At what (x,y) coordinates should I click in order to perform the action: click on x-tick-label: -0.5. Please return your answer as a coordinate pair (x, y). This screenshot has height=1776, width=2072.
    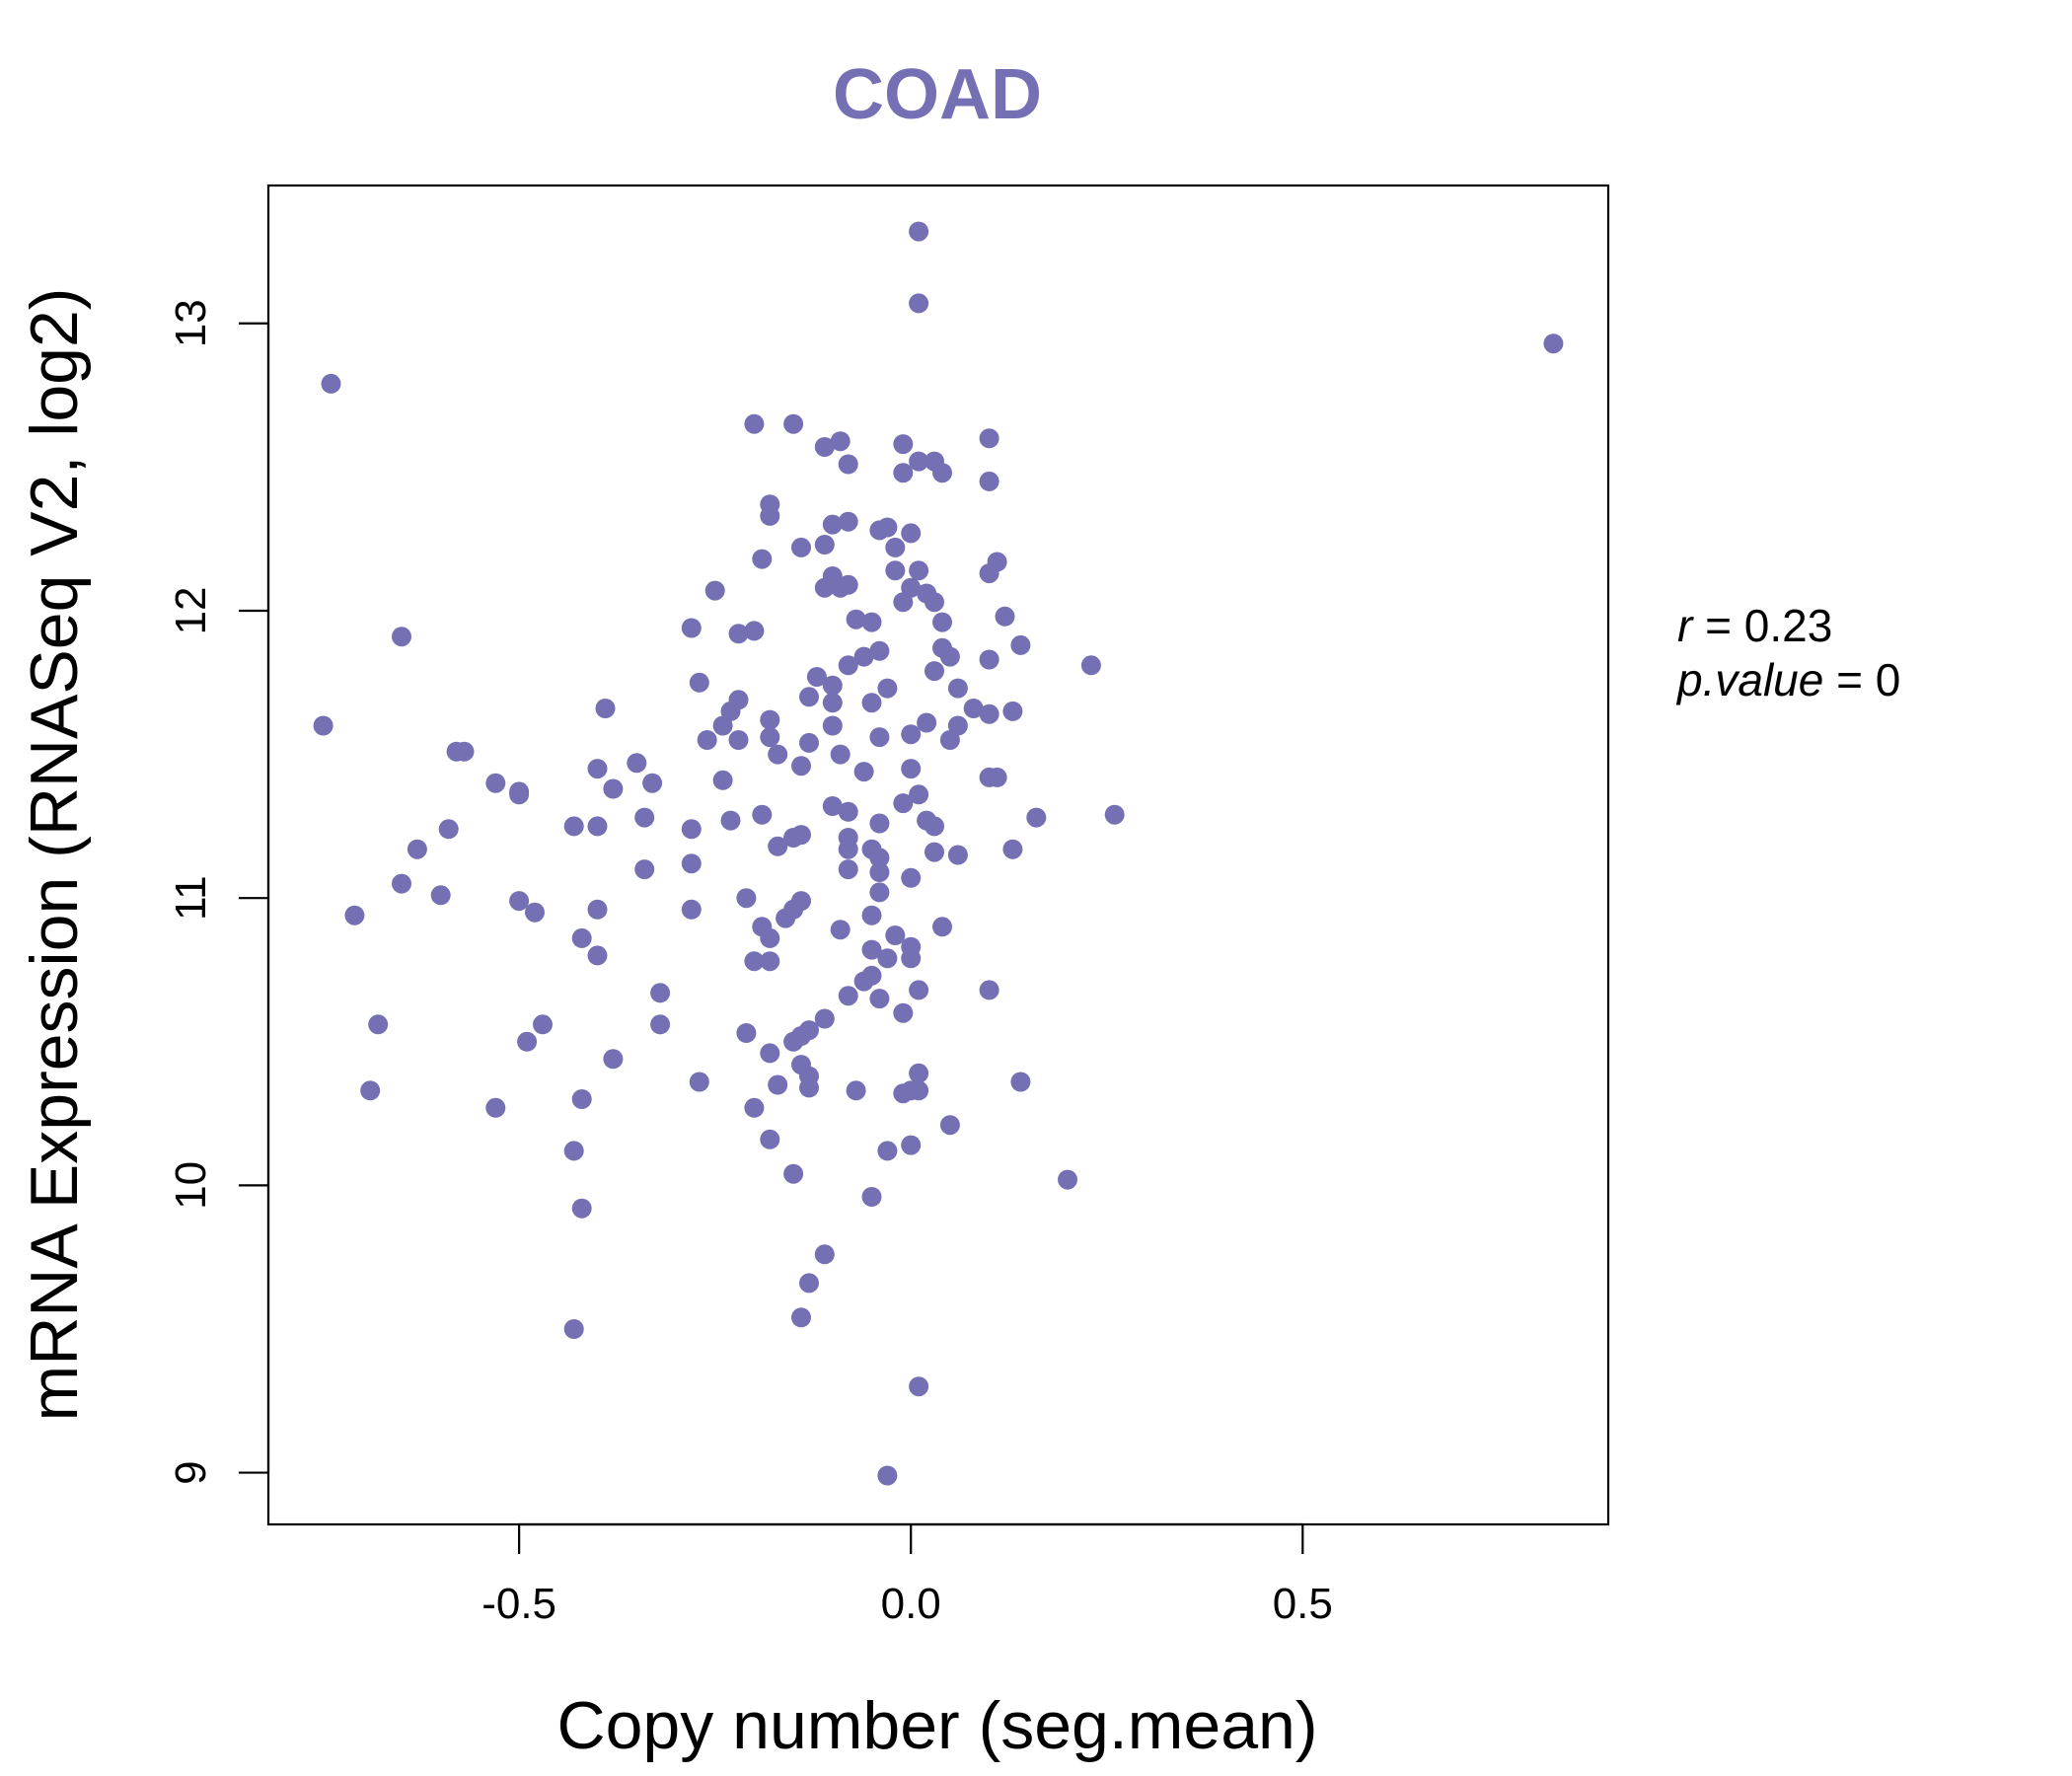
    Looking at the image, I should click on (518, 1604).